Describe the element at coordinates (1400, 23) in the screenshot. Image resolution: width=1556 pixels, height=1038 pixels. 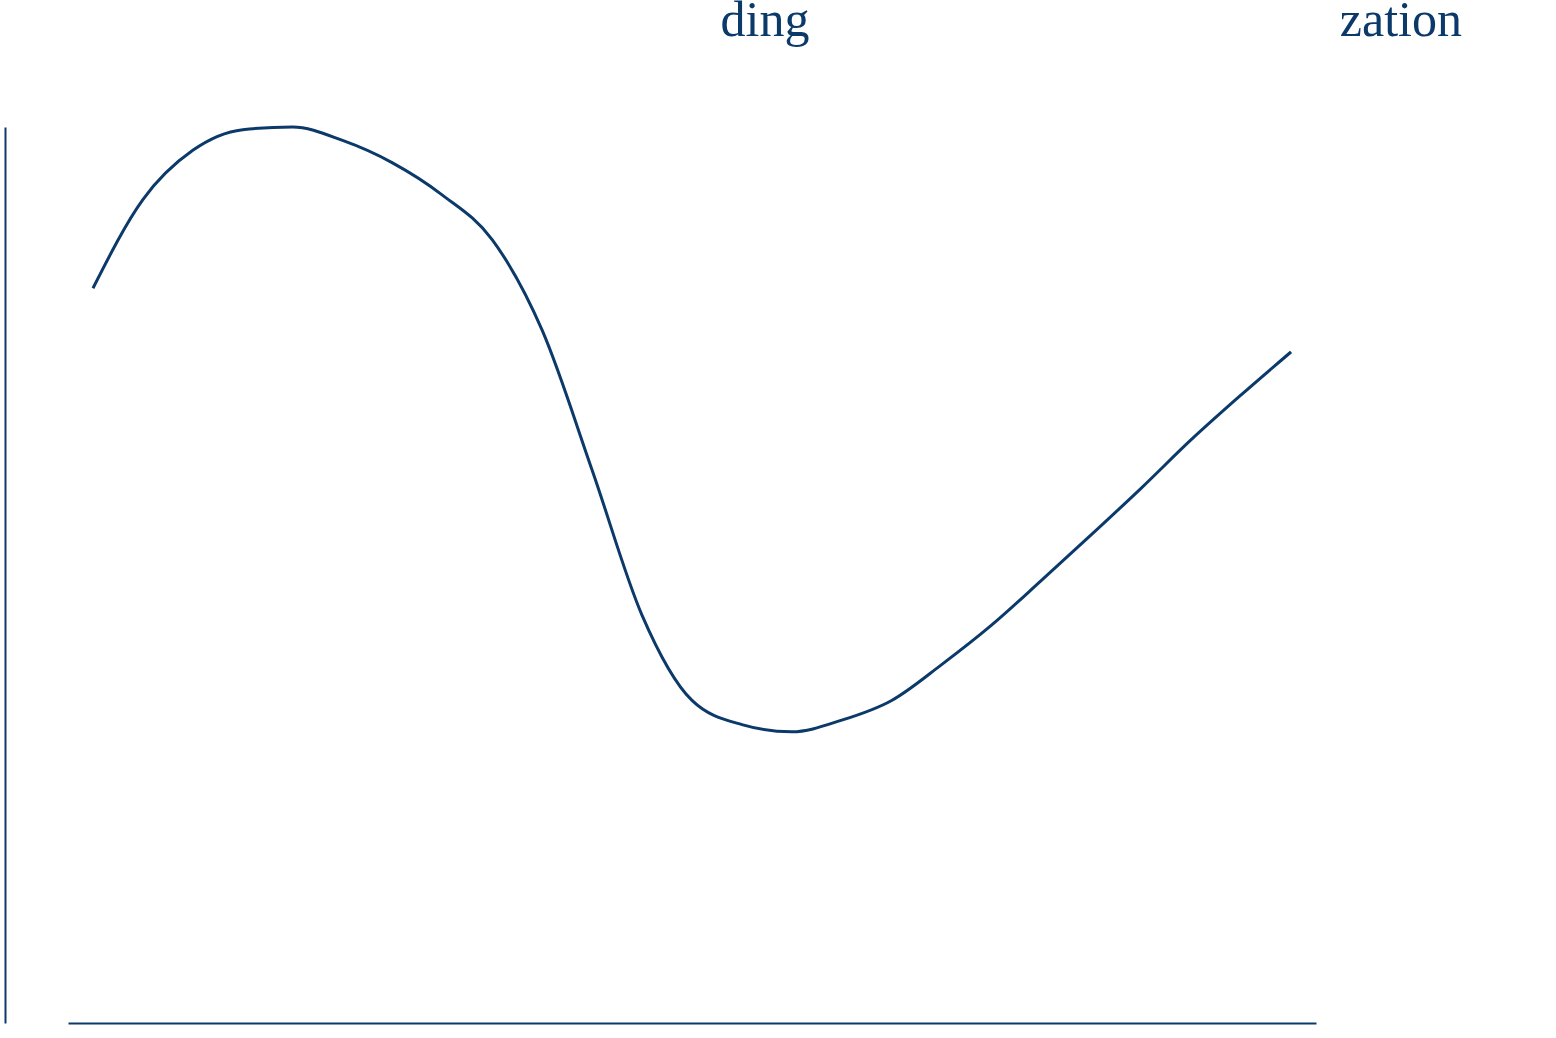
I see `text: zation` at that location.